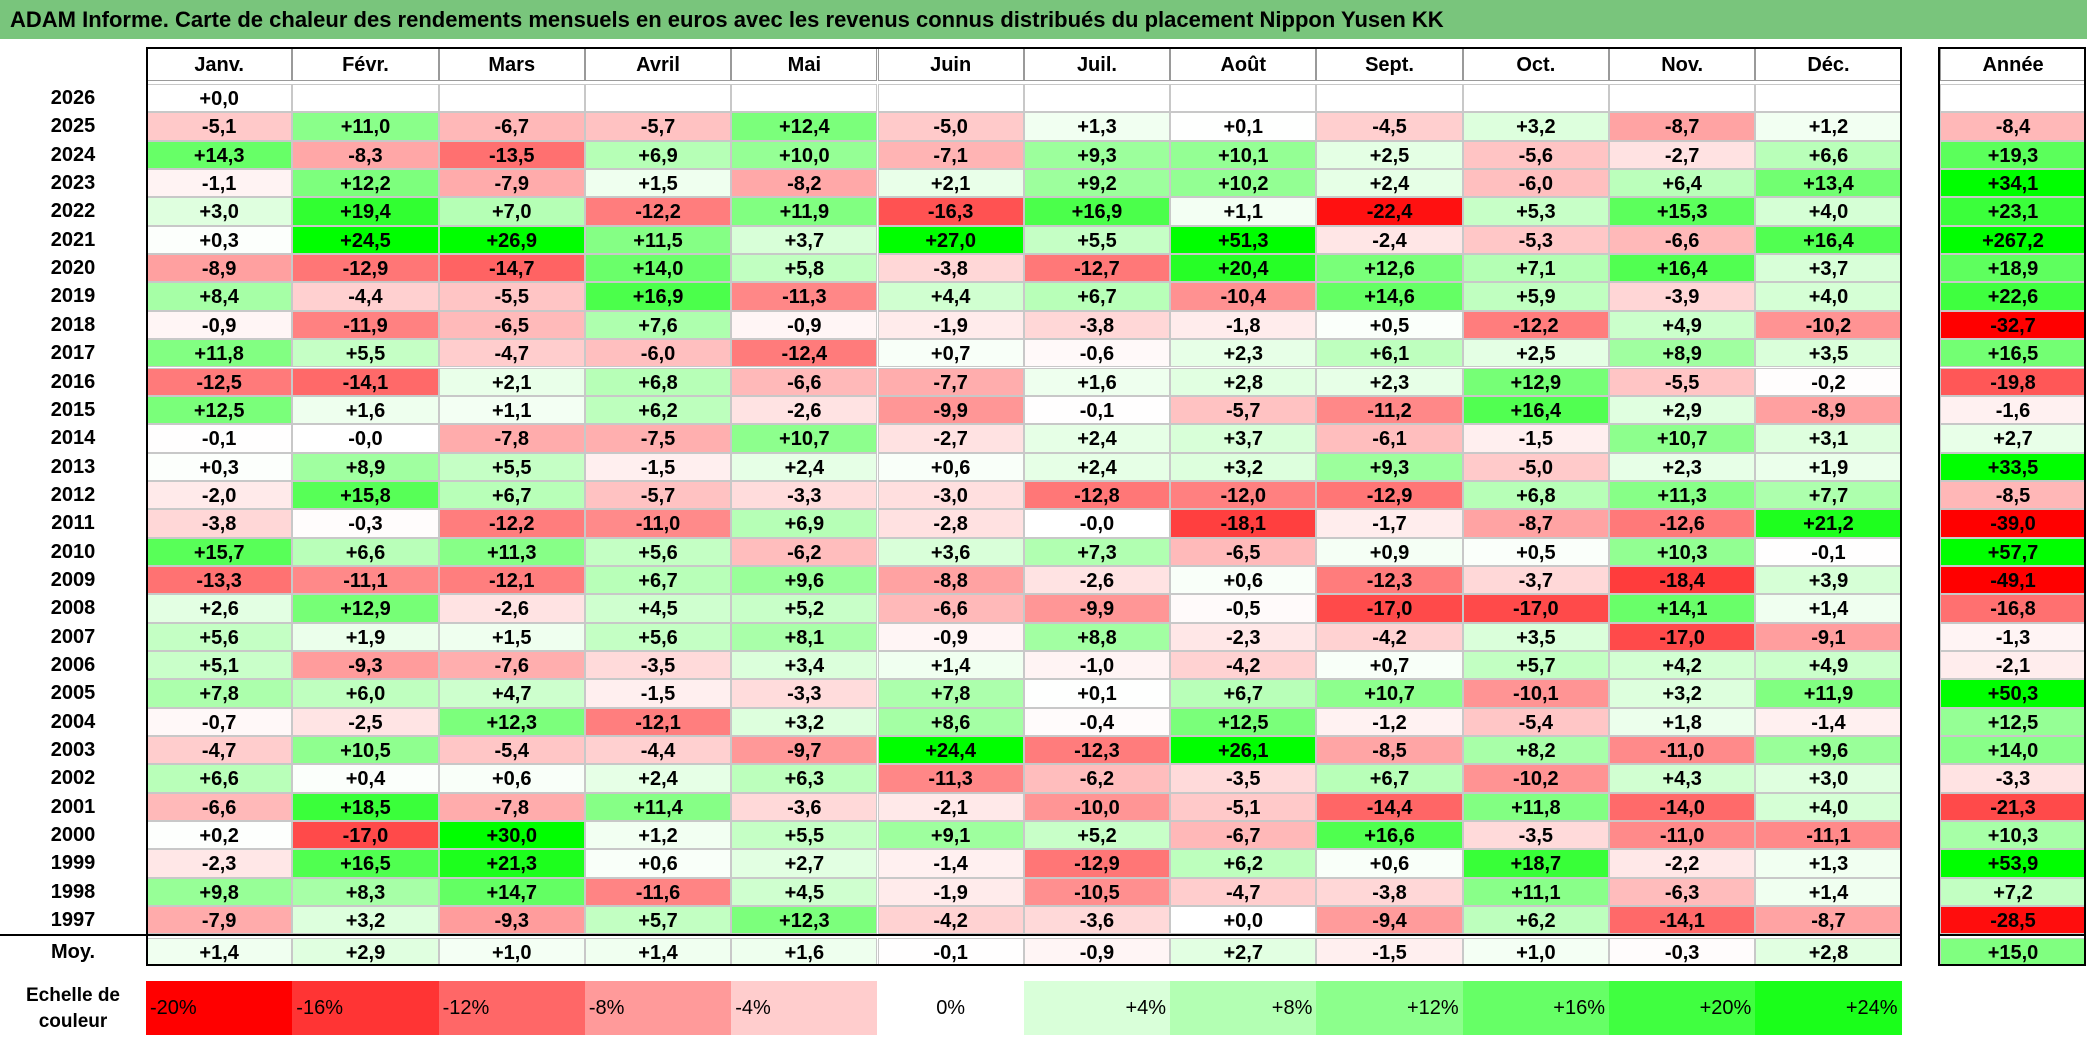 The image size is (2087, 1037). Describe the element at coordinates (1682, 381) in the screenshot. I see `heatmap-cell: -5,5` at that location.